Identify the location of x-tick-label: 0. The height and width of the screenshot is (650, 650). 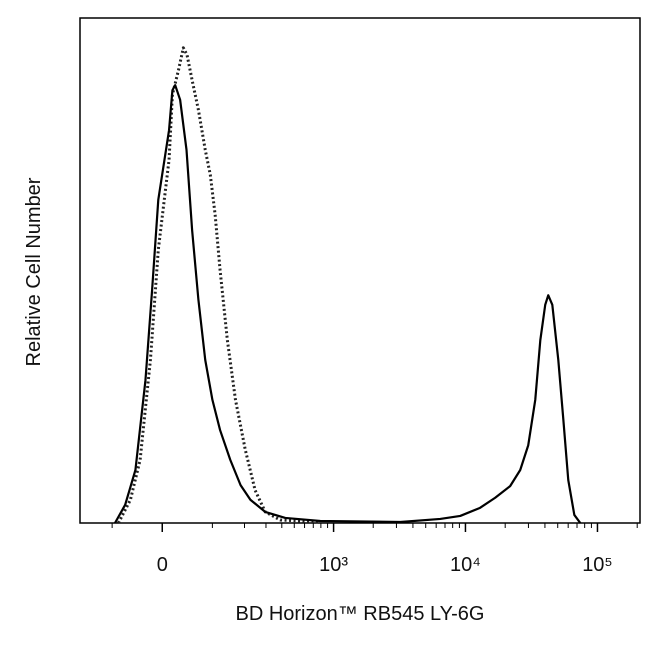
(162, 565).